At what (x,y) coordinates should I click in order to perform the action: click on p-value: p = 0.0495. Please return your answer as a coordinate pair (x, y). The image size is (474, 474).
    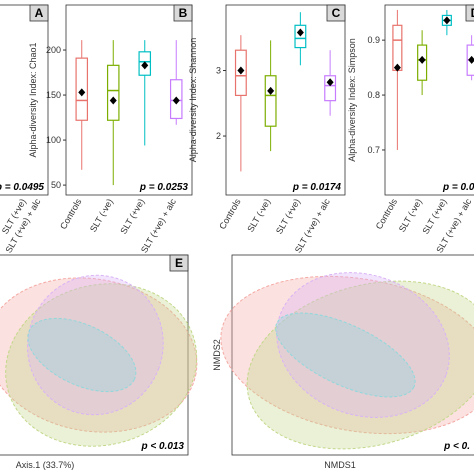
    Looking at the image, I should click on (22, 187).